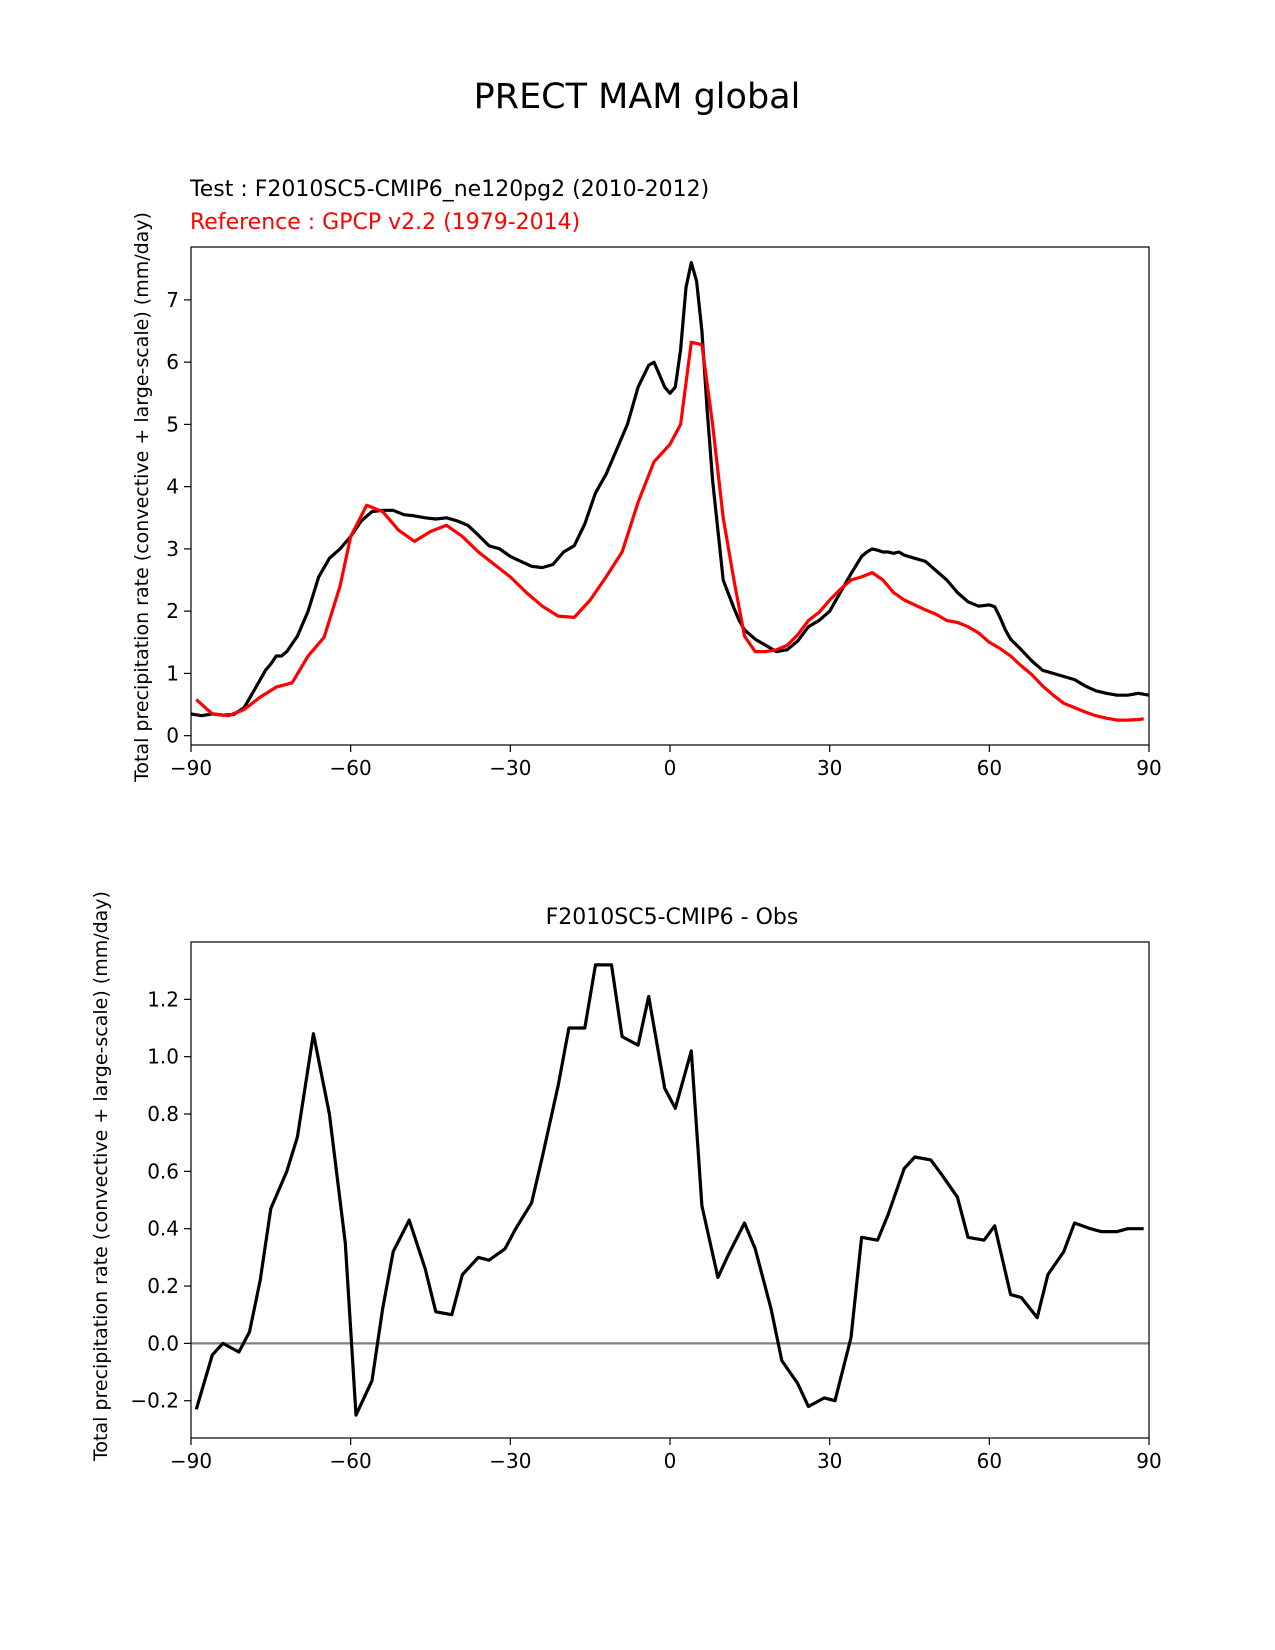 This screenshot has width=1275, height=1650. Describe the element at coordinates (829, 768) in the screenshot. I see `top-xtick-label-4: 30` at that location.